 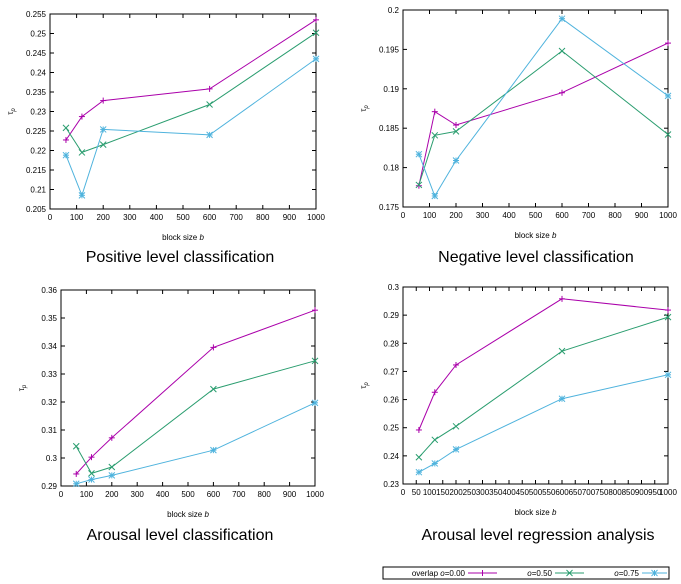 I want to click on y-tick-label: 0.205, so click(x=36, y=209).